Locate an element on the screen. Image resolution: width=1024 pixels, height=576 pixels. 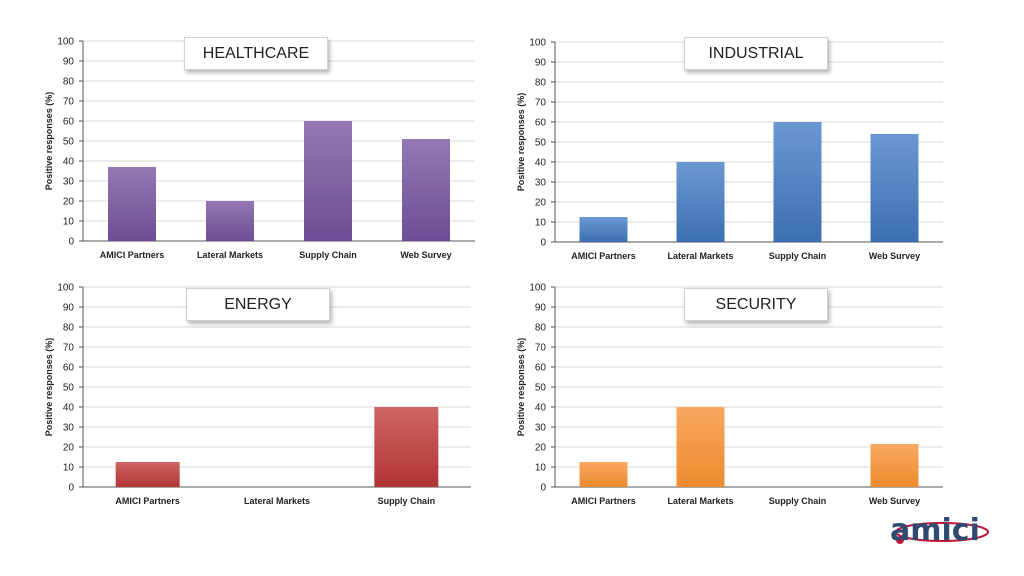
logo-dot is located at coordinates (900, 540).